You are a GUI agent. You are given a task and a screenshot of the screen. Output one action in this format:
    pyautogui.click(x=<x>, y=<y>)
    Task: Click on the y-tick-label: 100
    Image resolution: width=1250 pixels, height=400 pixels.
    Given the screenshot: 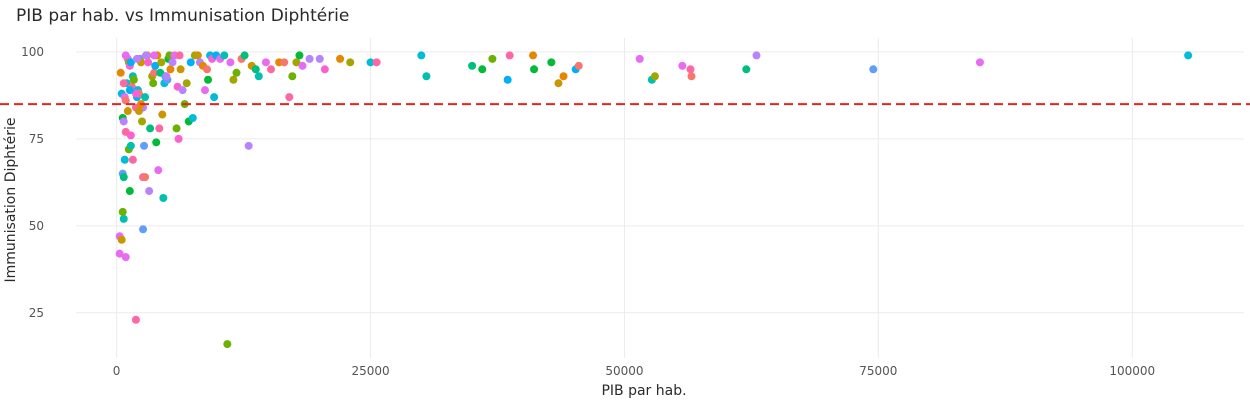 What is the action you would take?
    pyautogui.click(x=32, y=52)
    